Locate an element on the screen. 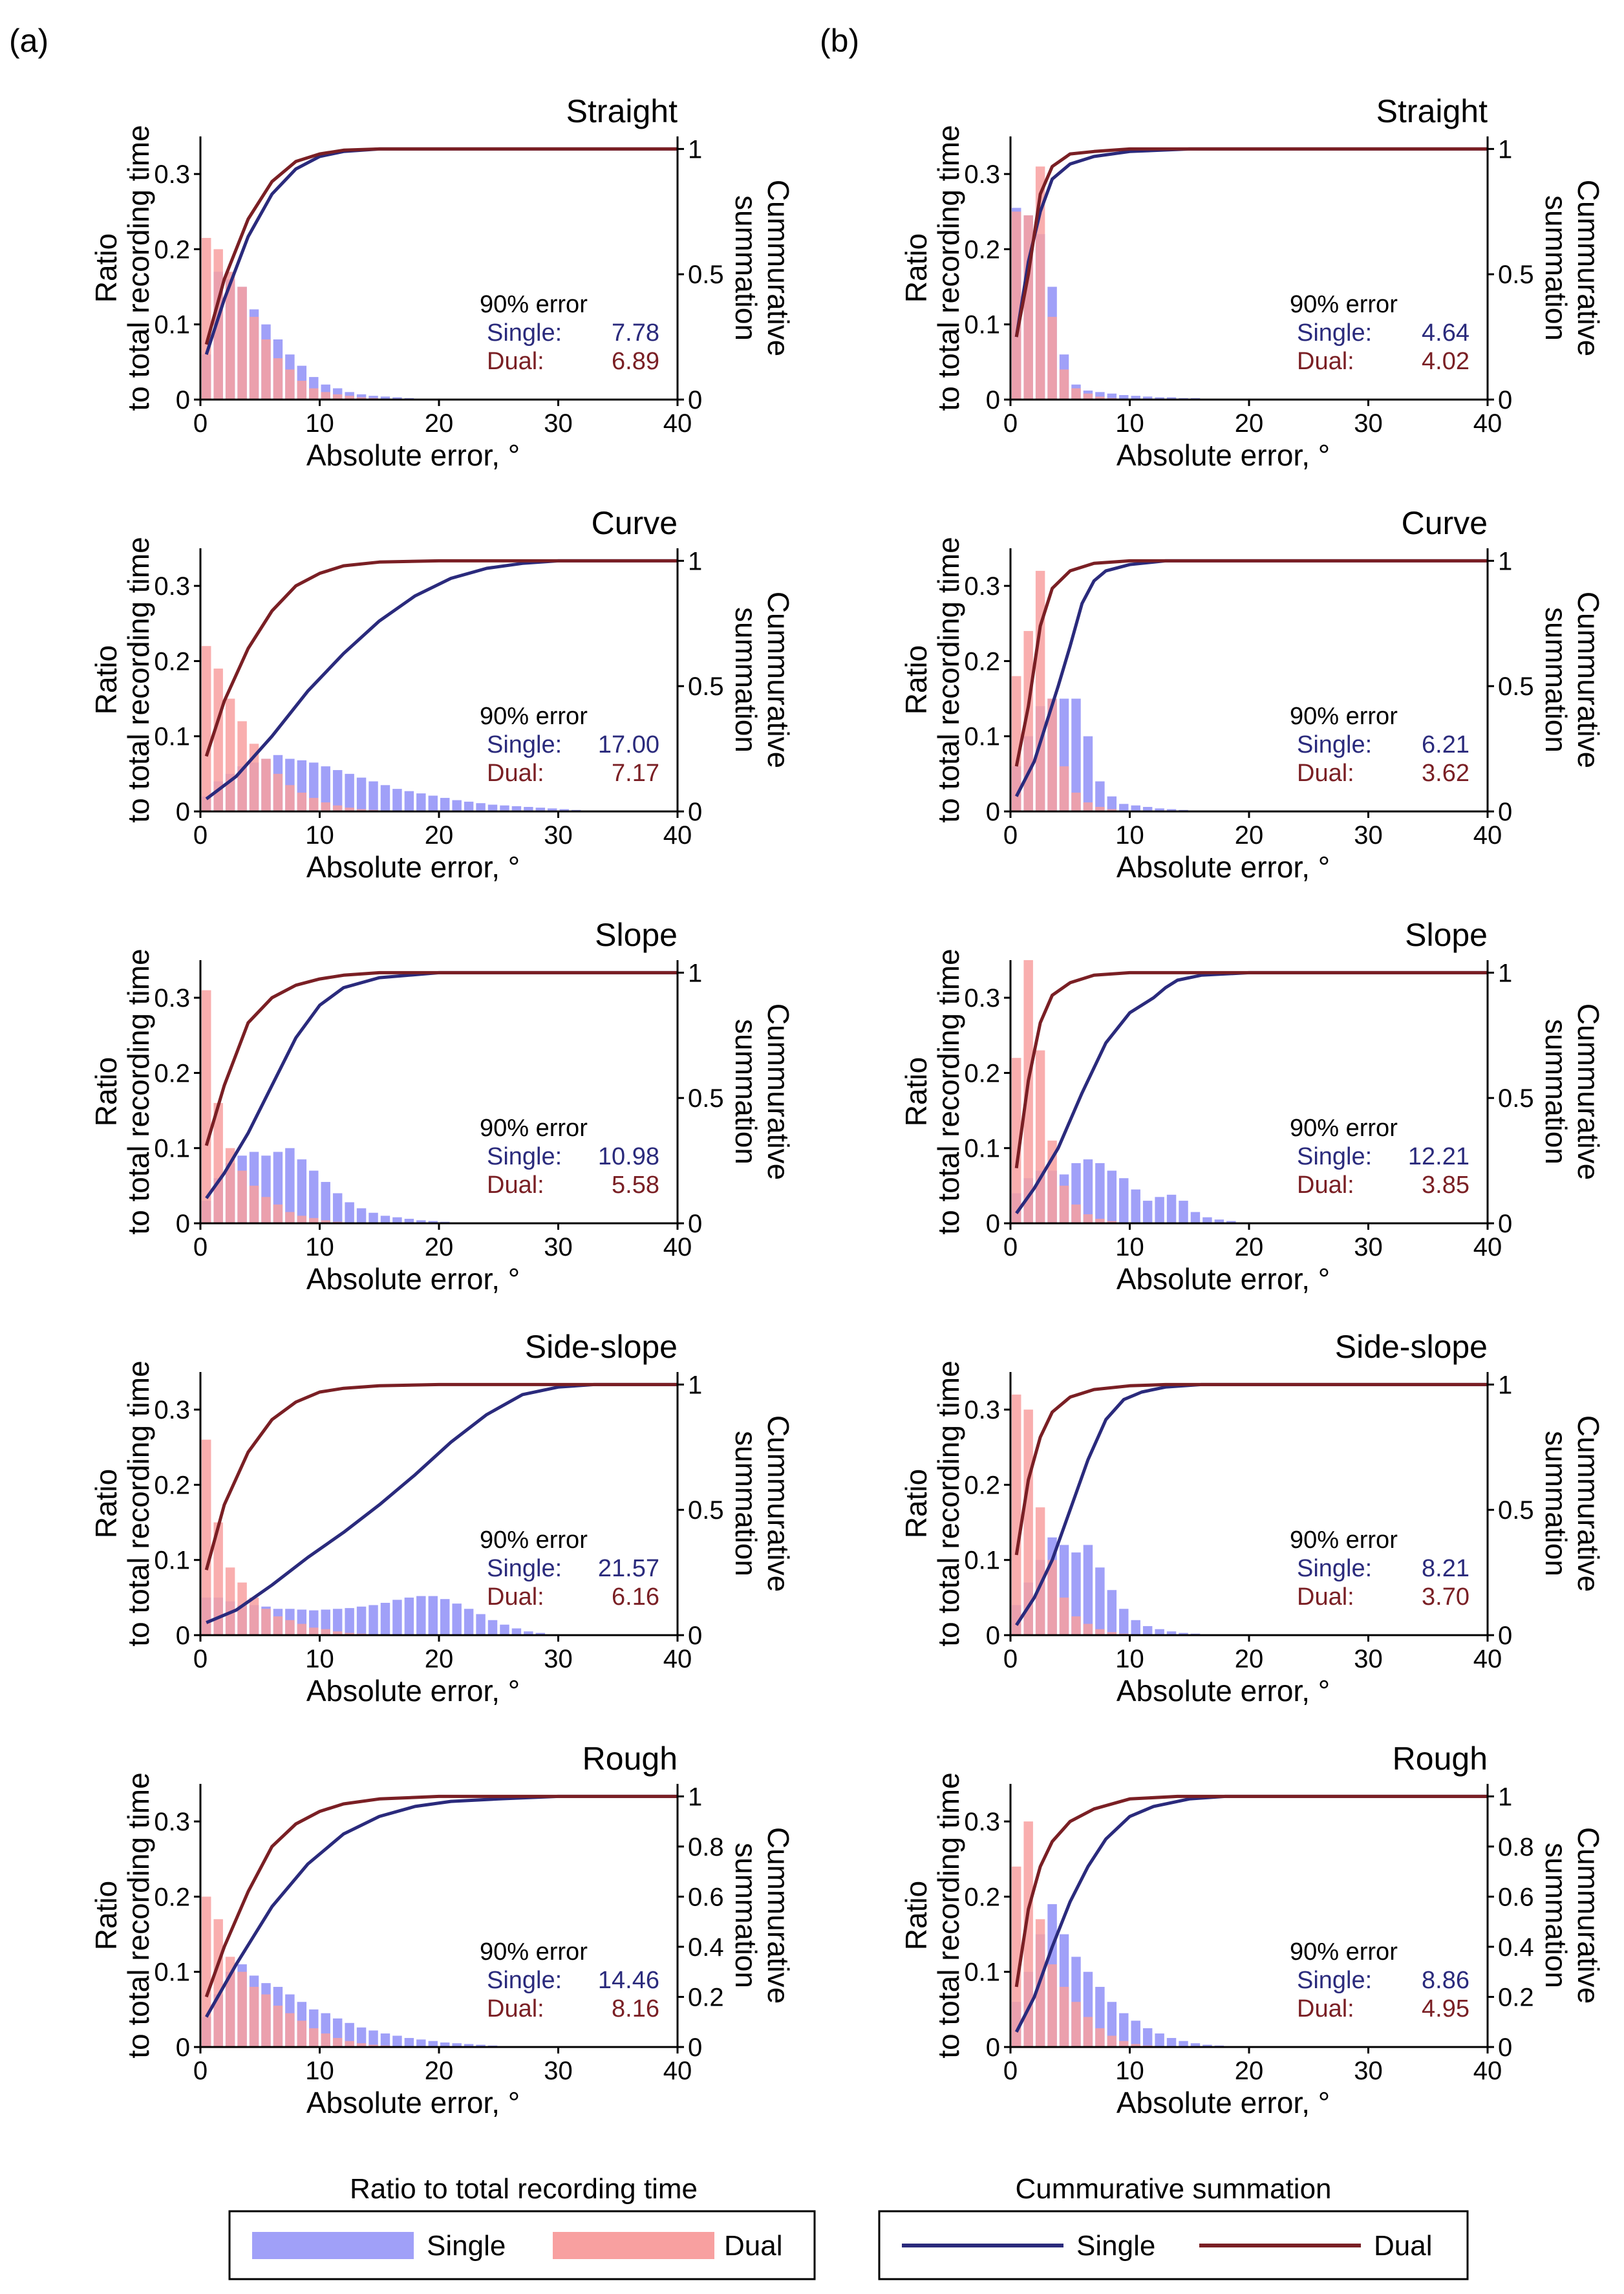 Image resolution: width=1624 pixels, height=2294 pixels. line-legend-single-label: Single is located at coordinates (1115, 2246).